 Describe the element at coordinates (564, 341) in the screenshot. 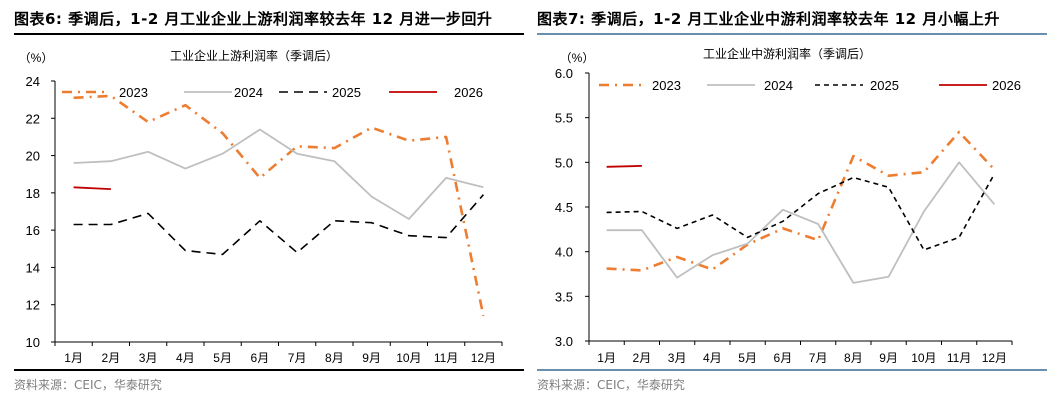

I see `y-tick-label: 3.0` at that location.